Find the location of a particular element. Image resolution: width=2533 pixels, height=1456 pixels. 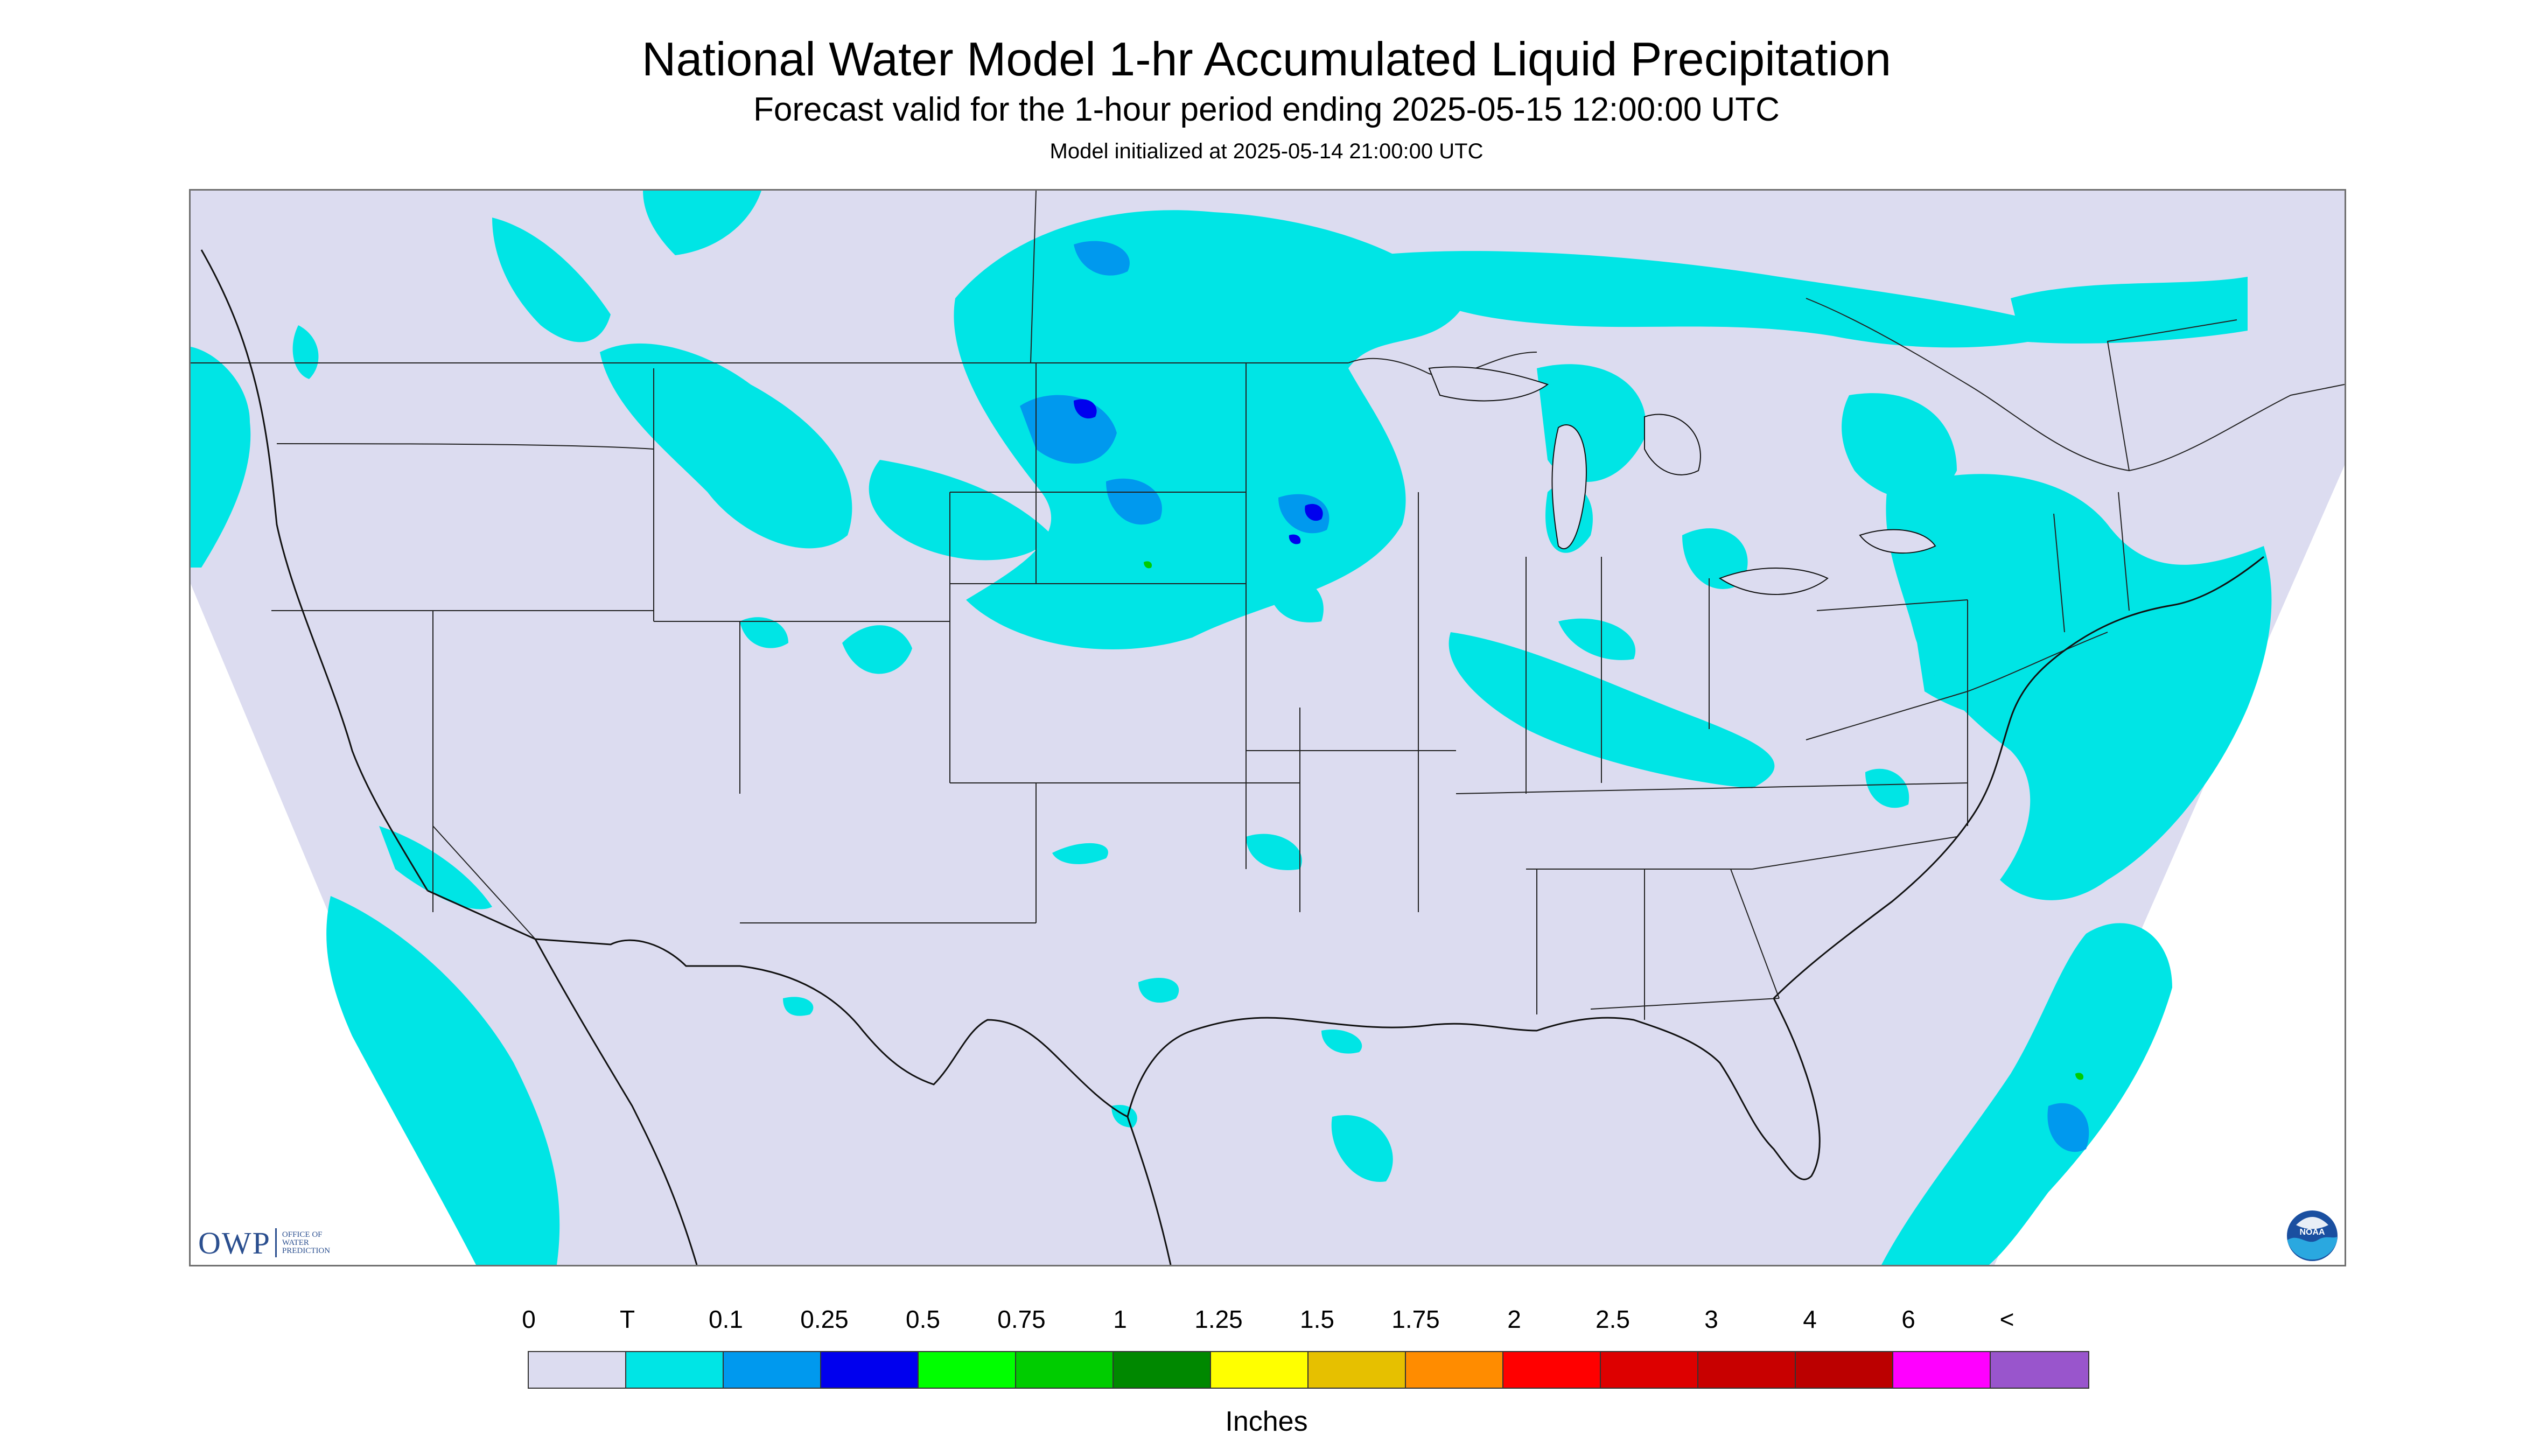

legend-label-8: 1.5 is located at coordinates (1317, 1319).